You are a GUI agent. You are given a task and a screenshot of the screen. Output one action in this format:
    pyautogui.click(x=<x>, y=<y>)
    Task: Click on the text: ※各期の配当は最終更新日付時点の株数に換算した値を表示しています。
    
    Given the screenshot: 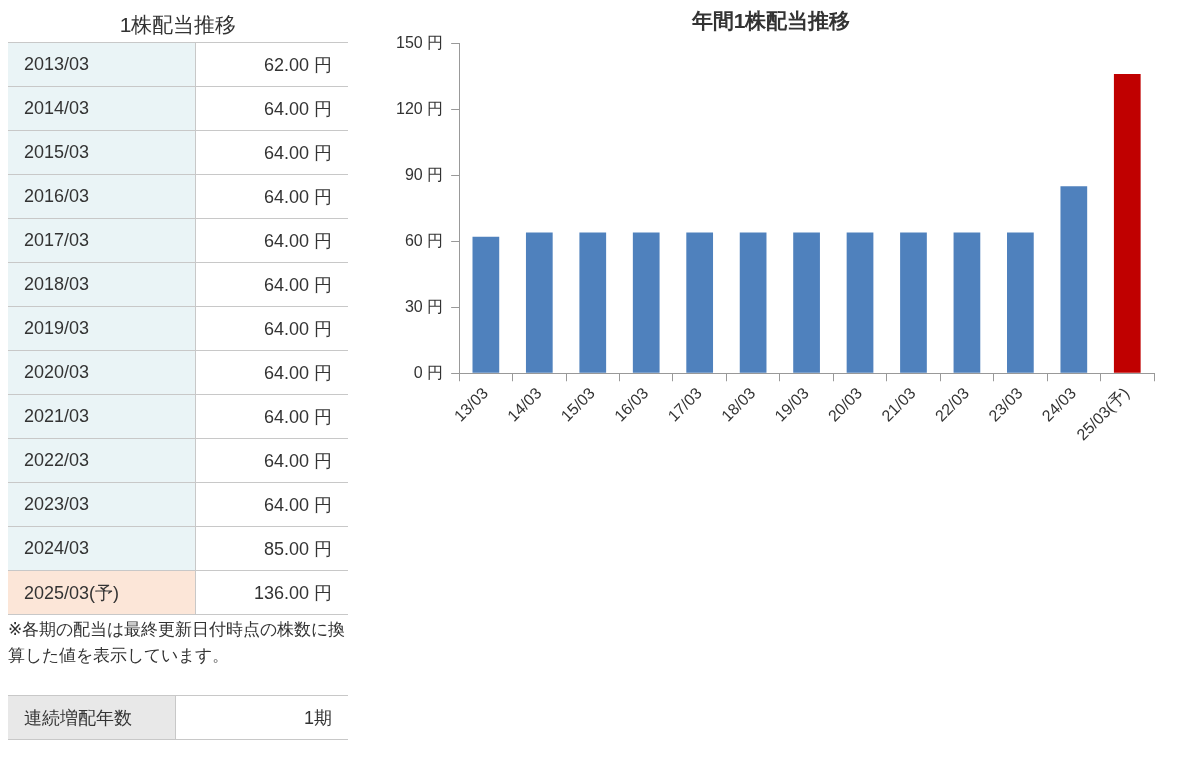 What is the action you would take?
    pyautogui.click(x=177, y=643)
    